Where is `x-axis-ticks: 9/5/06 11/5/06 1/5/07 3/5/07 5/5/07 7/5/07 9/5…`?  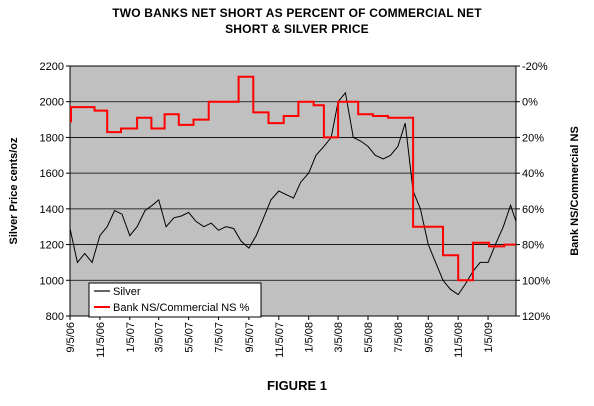 x-axis-ticks: 9/5/06 11/5/06 1/5/07 3/5/07 5/5/07 7/5/07 9/5… is located at coordinates (280, 337).